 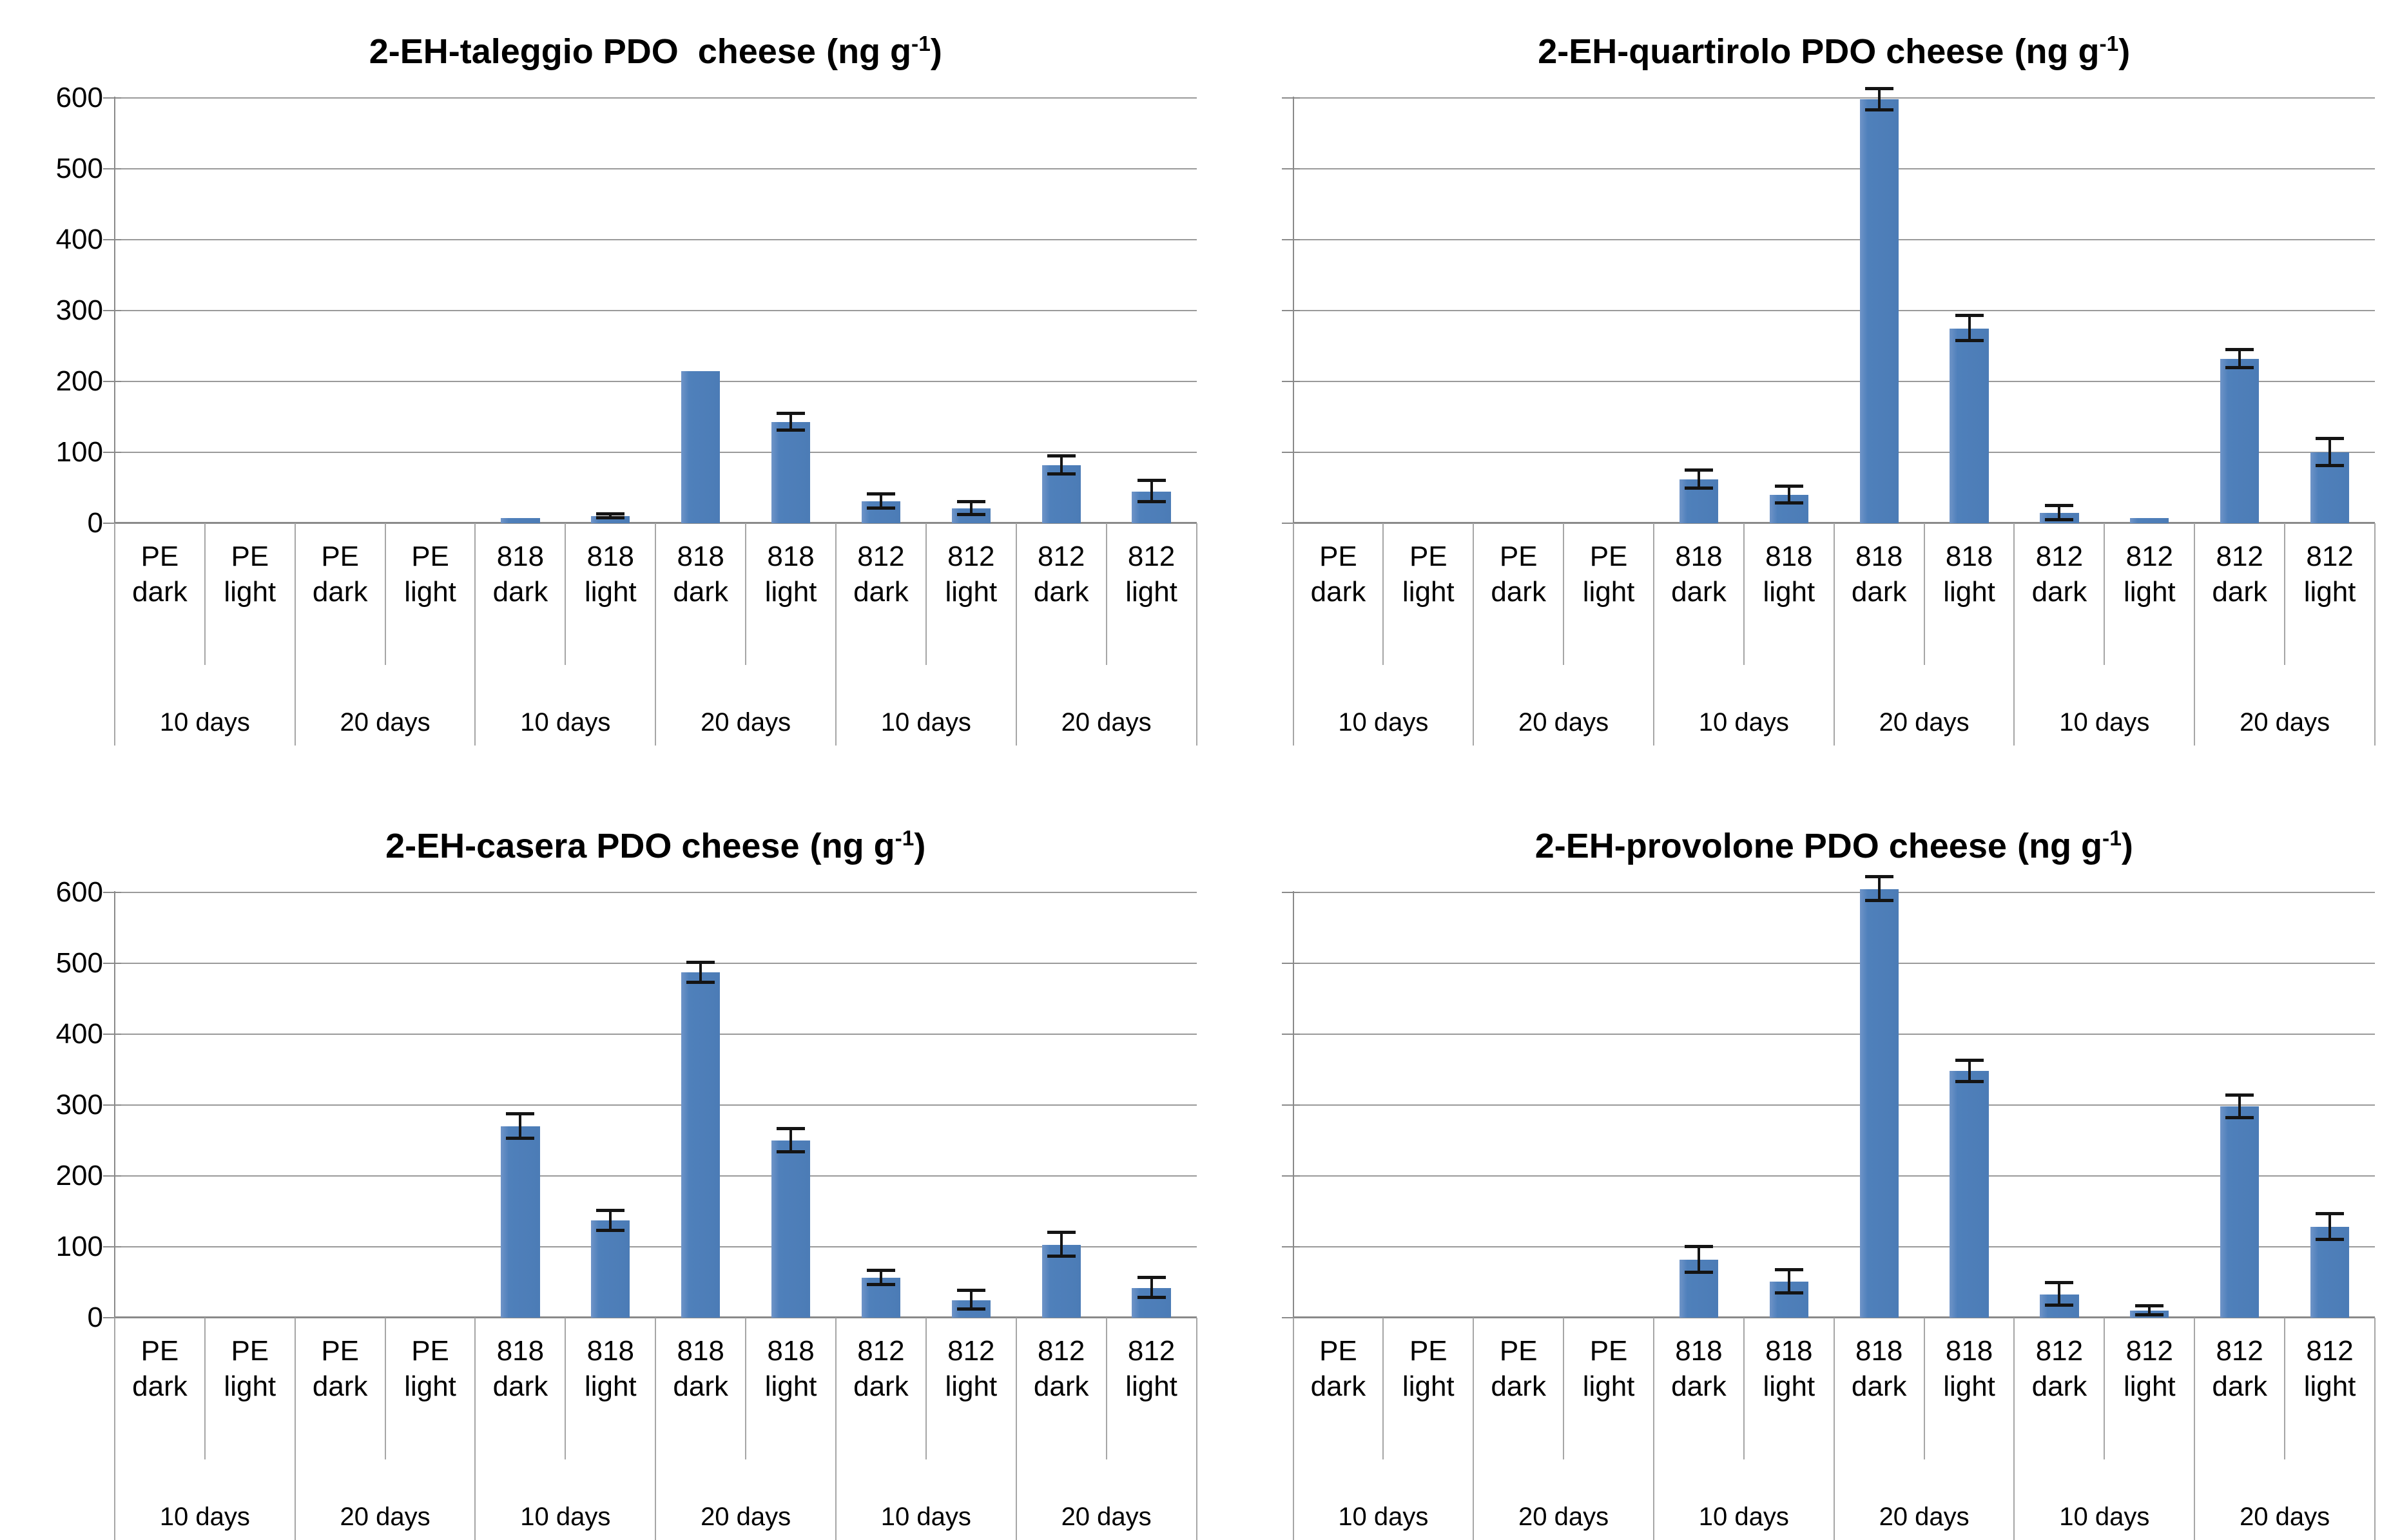 What do you see at coordinates (1771, 51) in the screenshot?
I see `chart-title-text: 2-EH-quartirolo PDO cheese` at bounding box center [1771, 51].